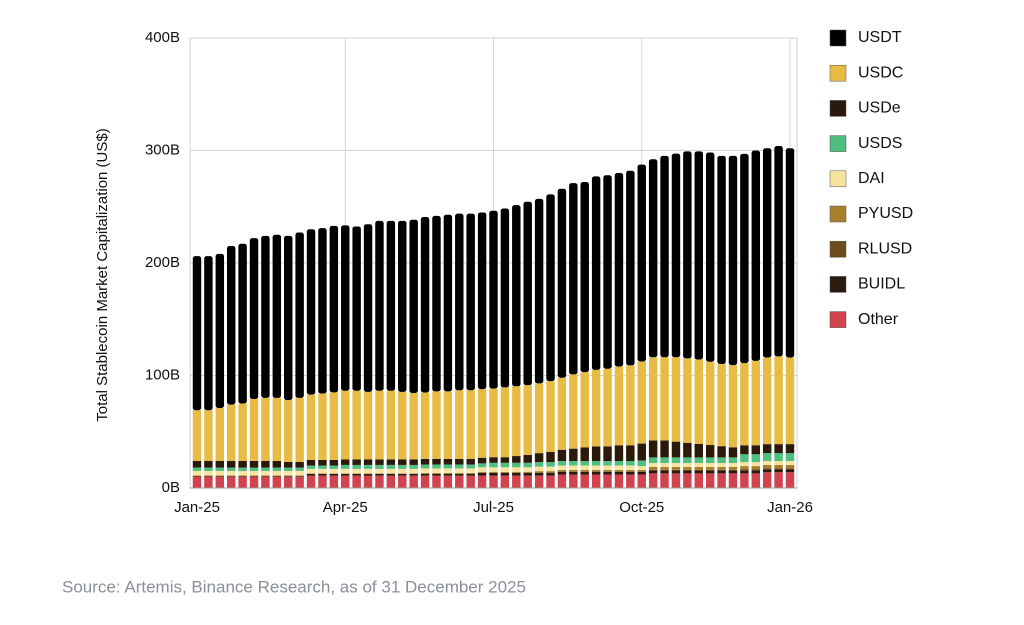 The image size is (1024, 625). What do you see at coordinates (838, 179) in the screenshot?
I see `legend-swatch` at bounding box center [838, 179].